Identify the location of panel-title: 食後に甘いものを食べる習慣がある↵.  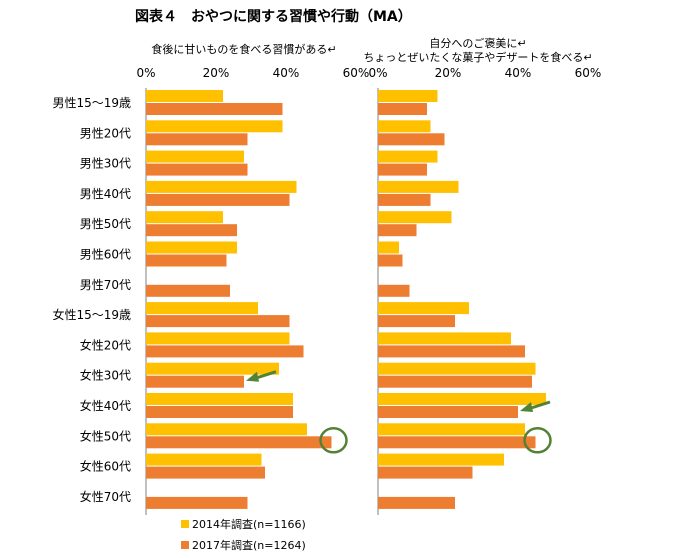
(243, 49).